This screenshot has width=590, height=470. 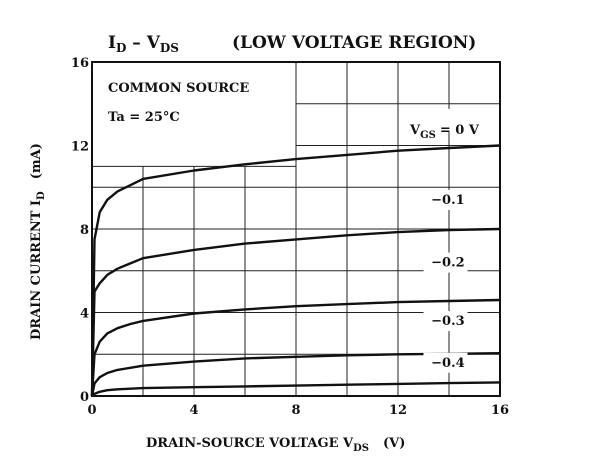 What do you see at coordinates (84, 230) in the screenshot?
I see `y-tick-label: 8` at bounding box center [84, 230].